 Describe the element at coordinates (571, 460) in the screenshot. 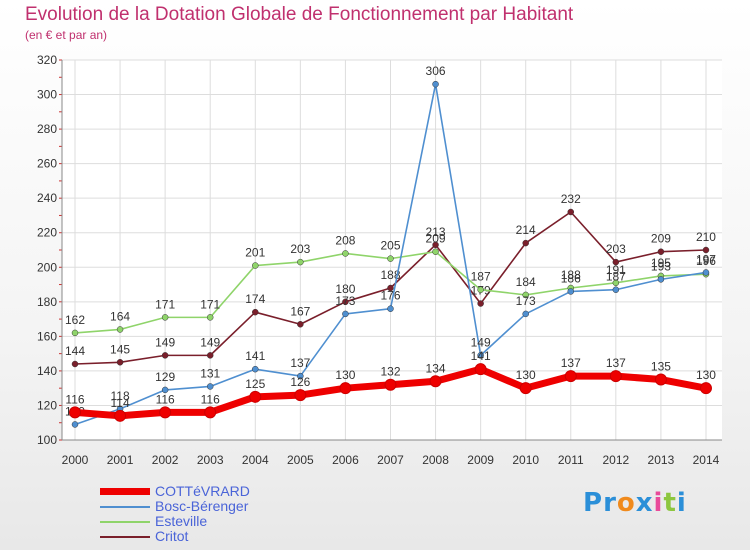

I see `x-tick-label-2011: 2011` at that location.